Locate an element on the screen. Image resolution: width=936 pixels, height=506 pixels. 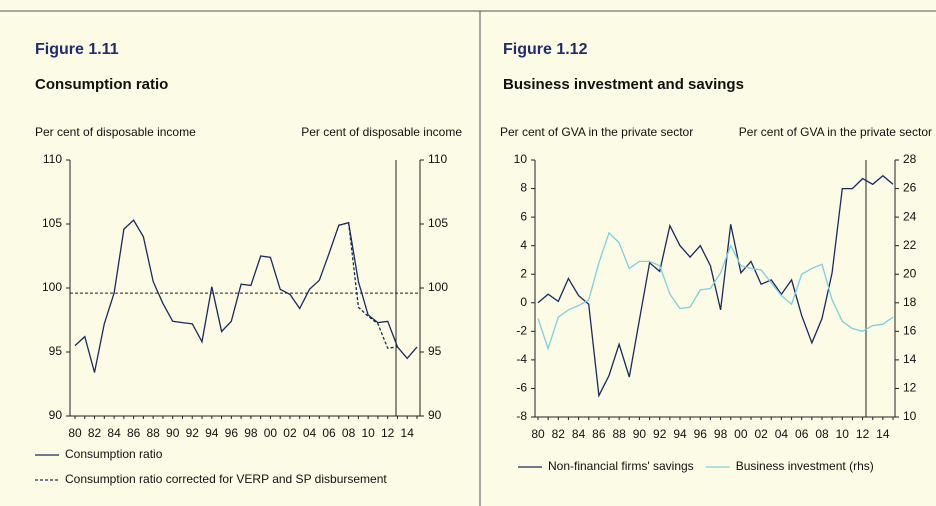
y-axis-label: Per cent of disposable income is located at coordinates (115, 132).